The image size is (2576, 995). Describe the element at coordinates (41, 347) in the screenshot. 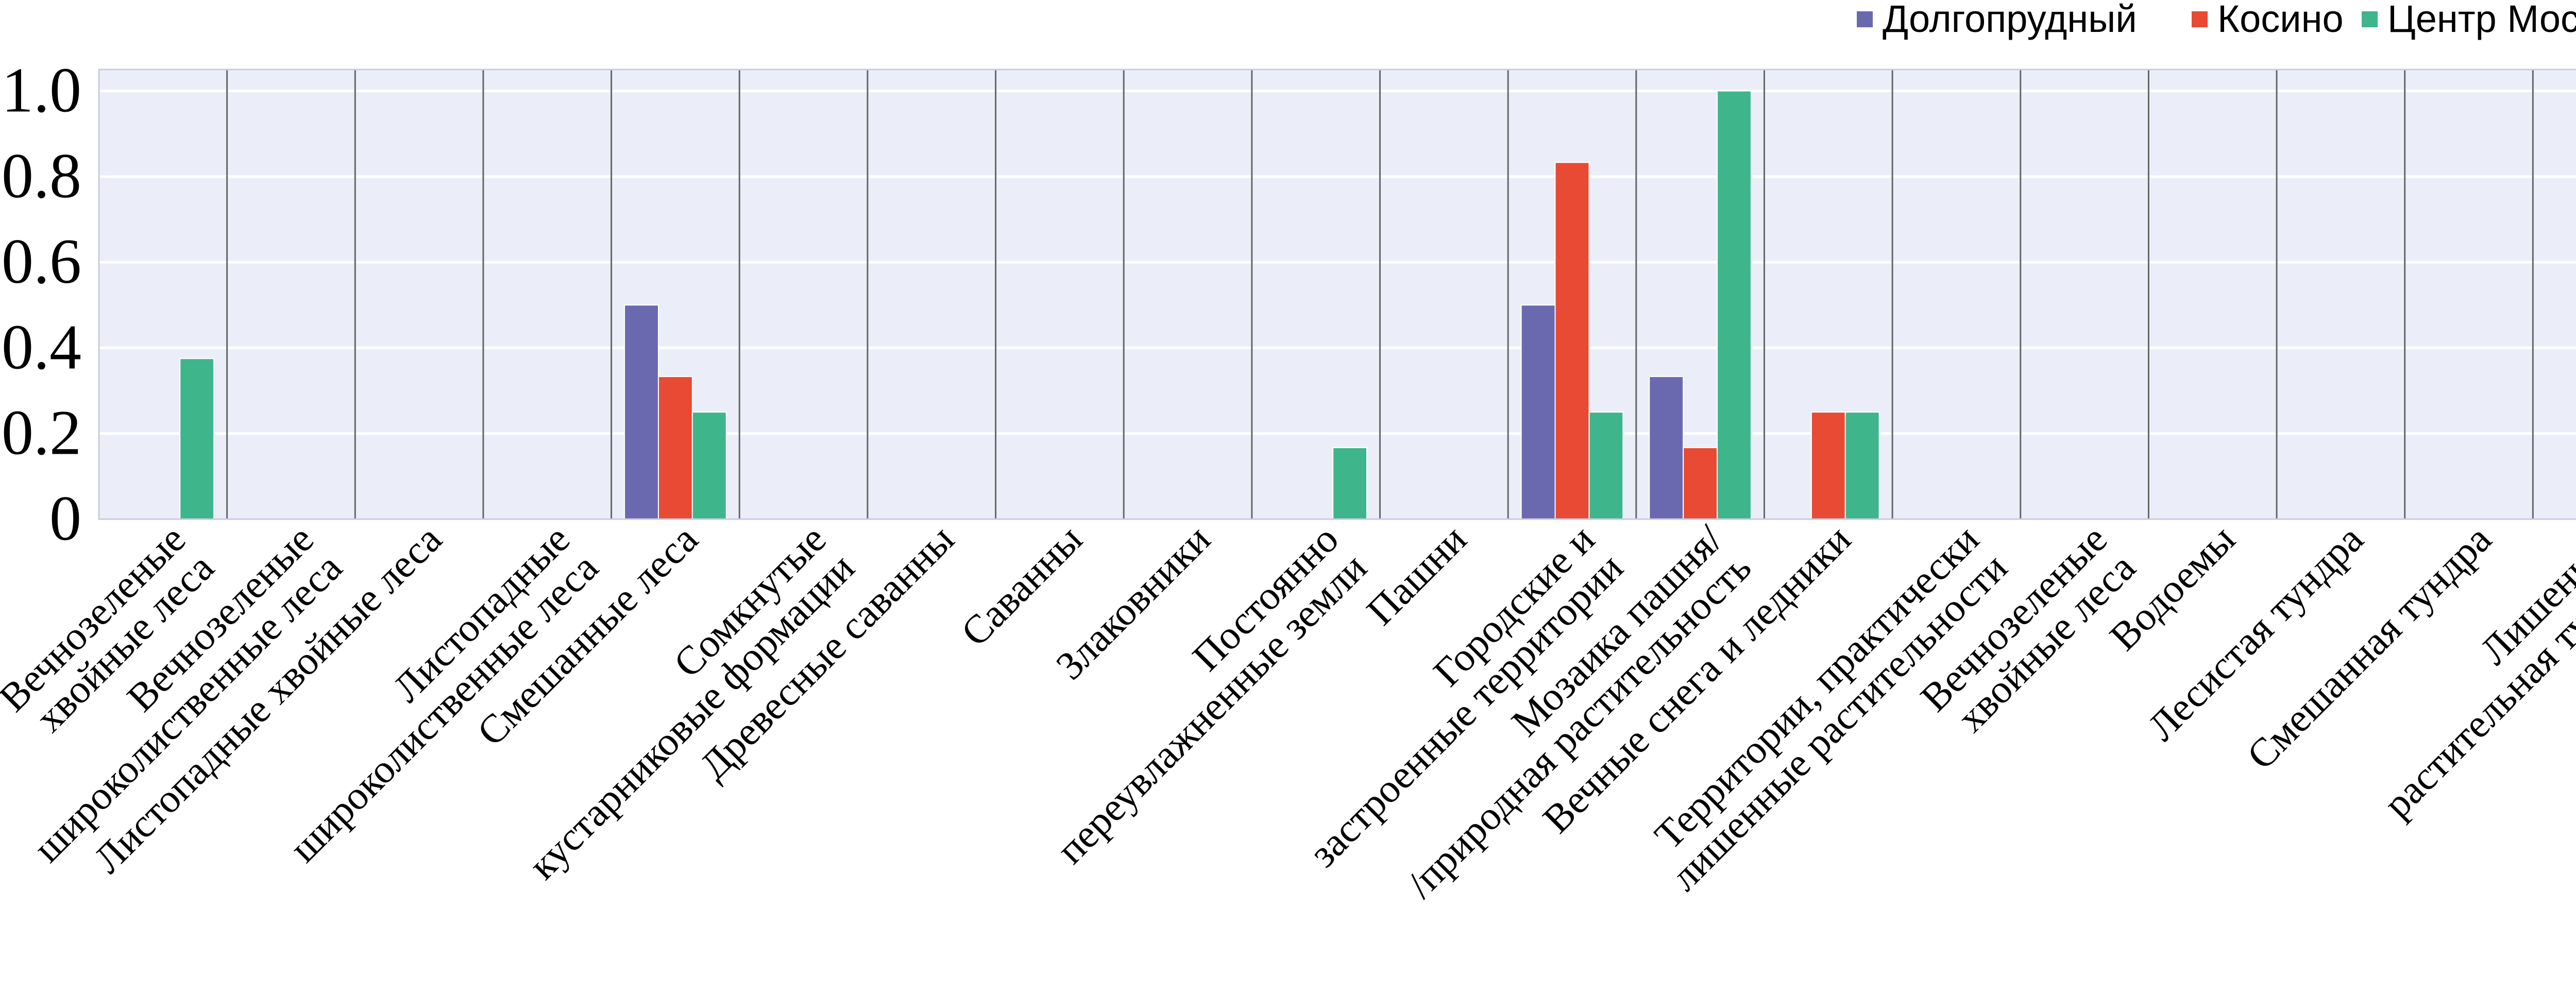

I see `y-tick-label: 0.4` at that location.